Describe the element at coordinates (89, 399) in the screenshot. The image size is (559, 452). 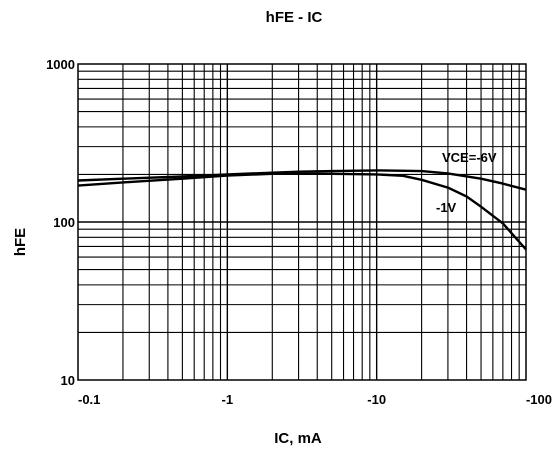
I see `x-tick-label: -0.1` at that location.